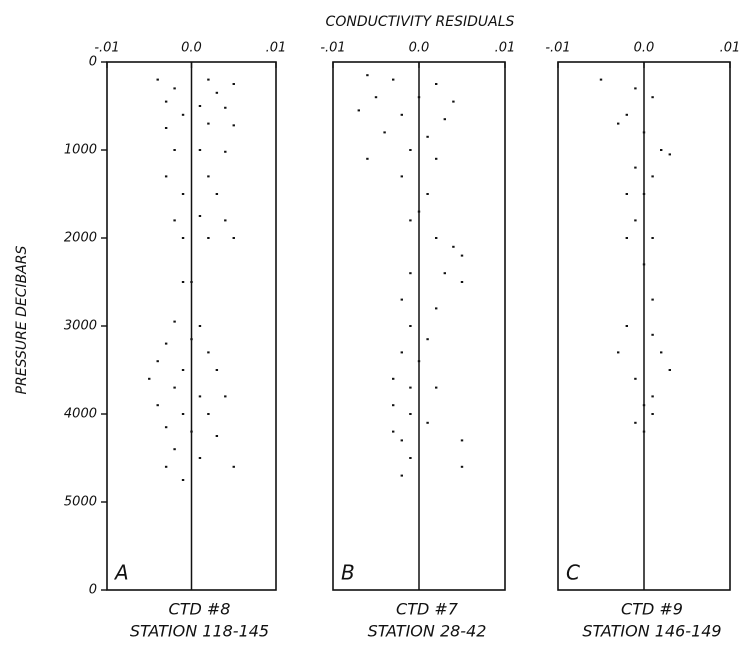  I want to click on y-axis-label: PRESSURE DECIBARS, so click(22, 319).